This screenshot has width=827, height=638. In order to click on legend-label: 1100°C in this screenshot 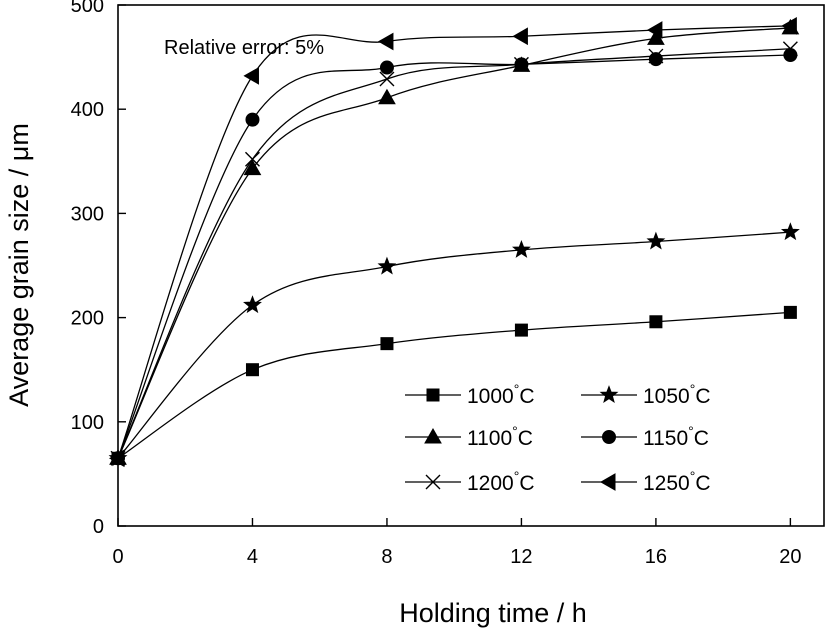, I will do `click(500, 436)`.